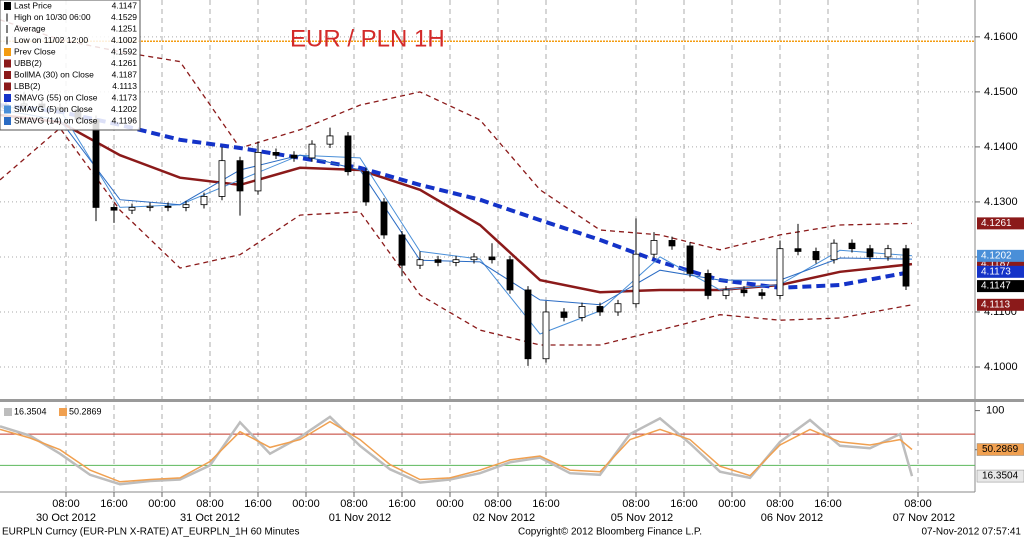 The height and width of the screenshot is (539, 1024). I want to click on legend-label: Low on 11/02 12:00, so click(51, 40).